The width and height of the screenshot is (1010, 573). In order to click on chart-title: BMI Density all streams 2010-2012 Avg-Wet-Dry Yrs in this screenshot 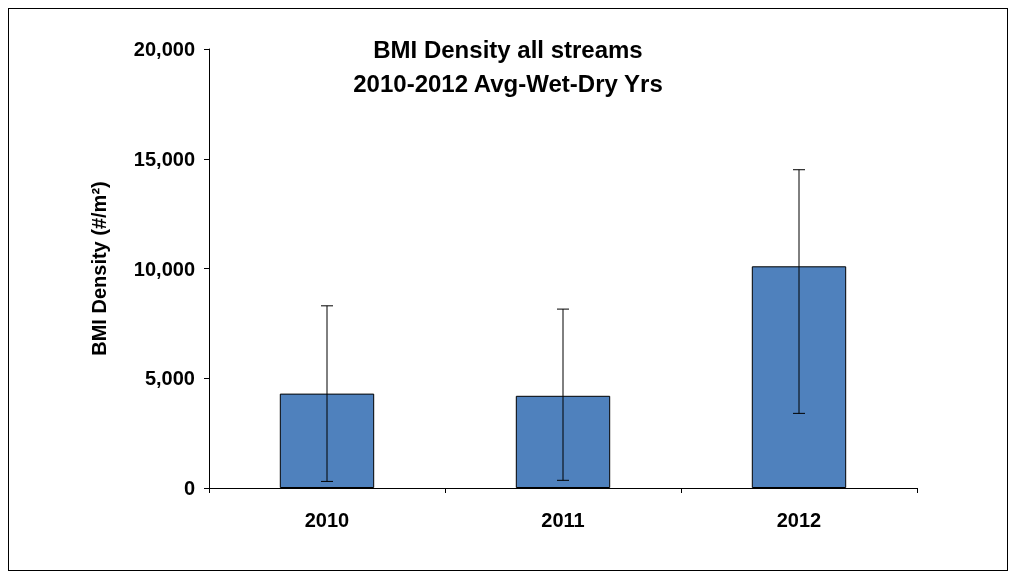, I will do `click(508, 66)`.